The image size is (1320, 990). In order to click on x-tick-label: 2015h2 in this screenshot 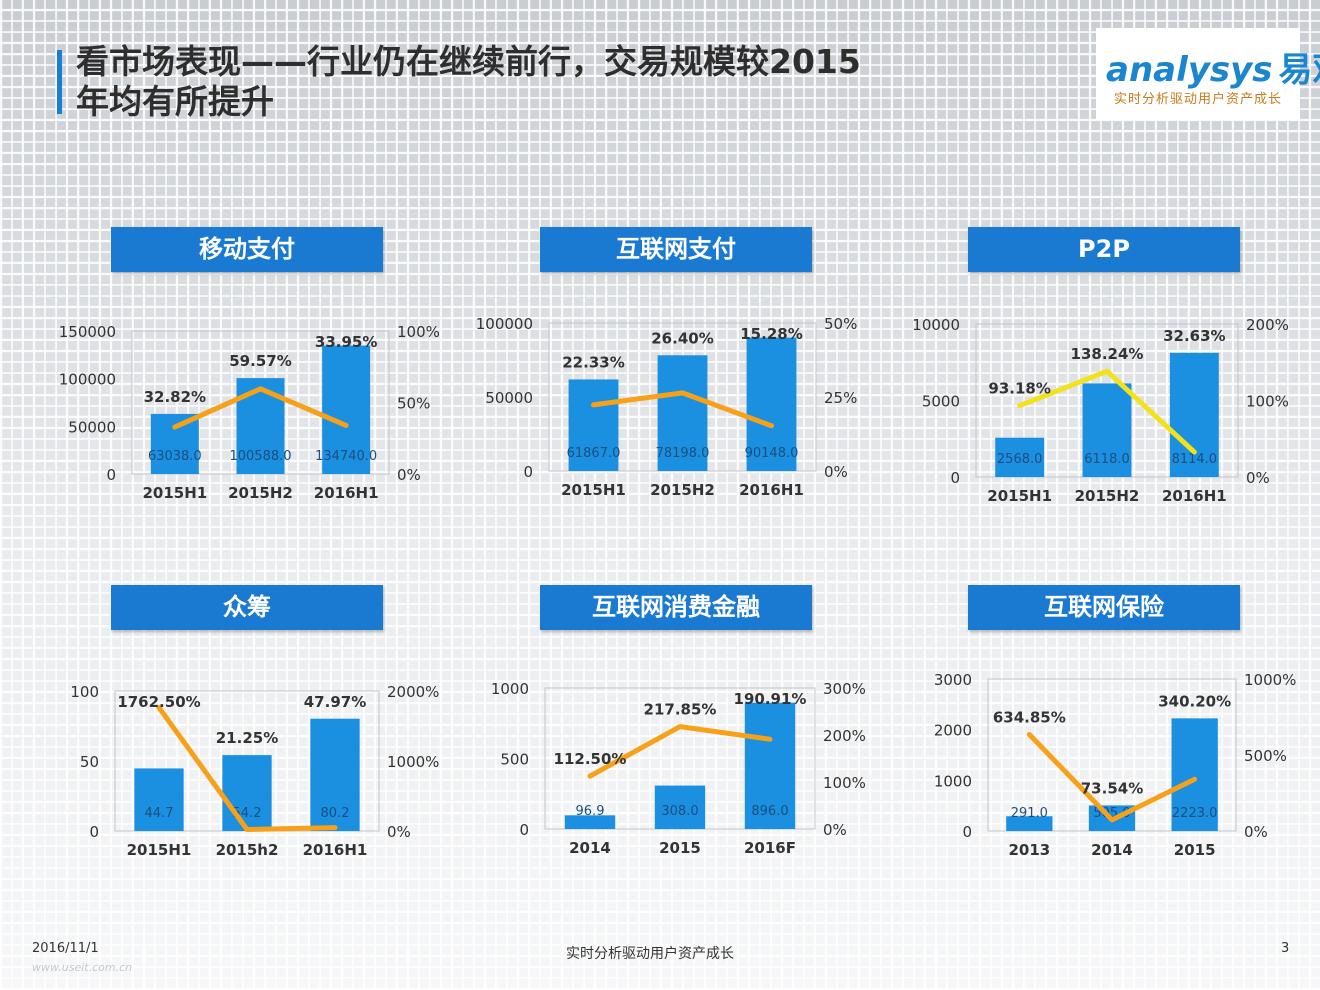, I will do `click(247, 850)`.